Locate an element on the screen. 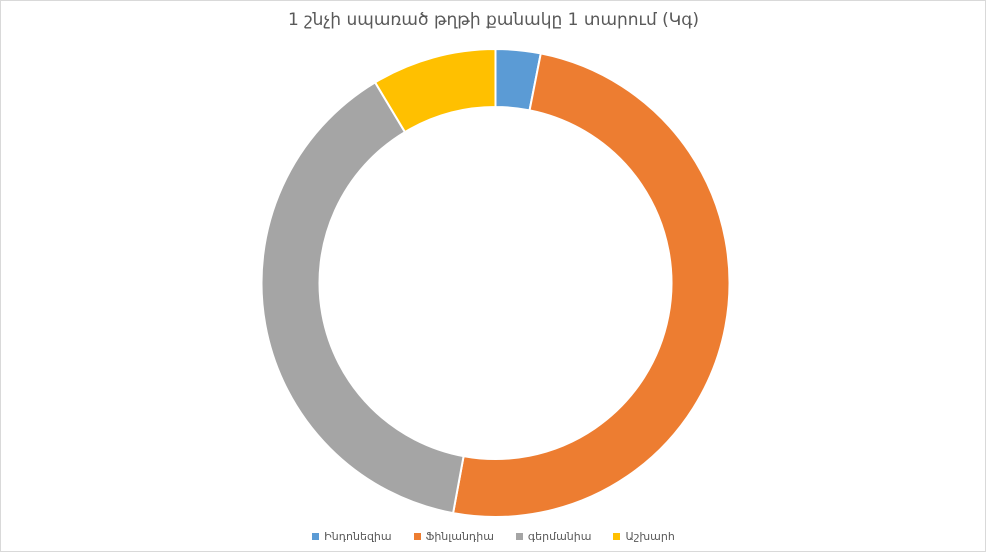  chart-legend: Ինդոնեզիա Ֆինլանդիա գերմանիա Աշխարհ is located at coordinates (493, 536).